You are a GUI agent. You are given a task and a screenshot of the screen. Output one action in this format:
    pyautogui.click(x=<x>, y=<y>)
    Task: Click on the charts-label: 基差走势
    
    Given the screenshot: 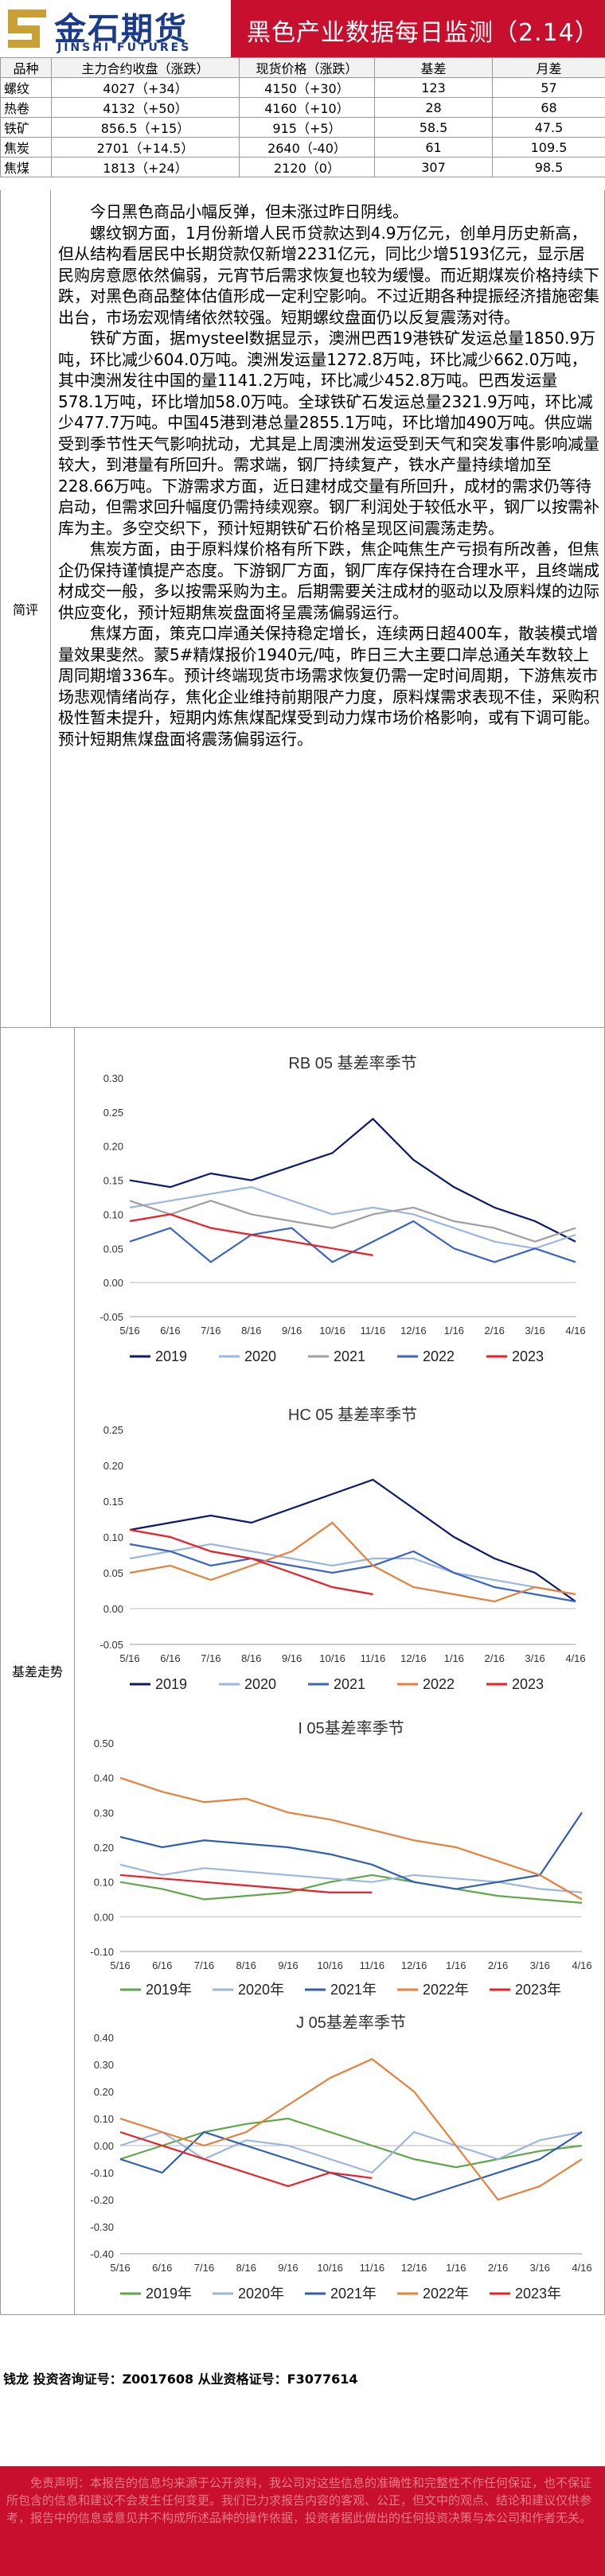 What is the action you would take?
    pyautogui.click(x=38, y=1671)
    